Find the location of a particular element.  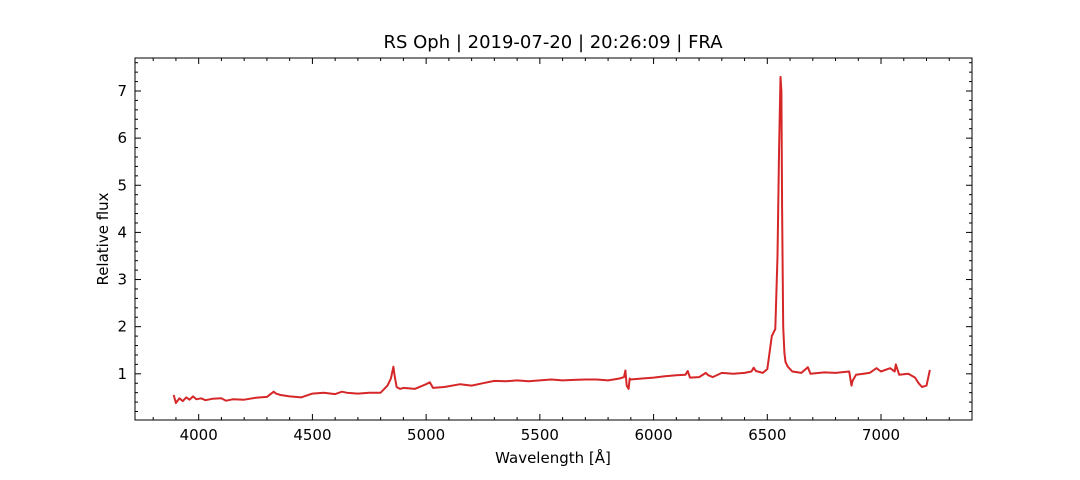

y-axis-label: Relative flux is located at coordinates (103, 238).